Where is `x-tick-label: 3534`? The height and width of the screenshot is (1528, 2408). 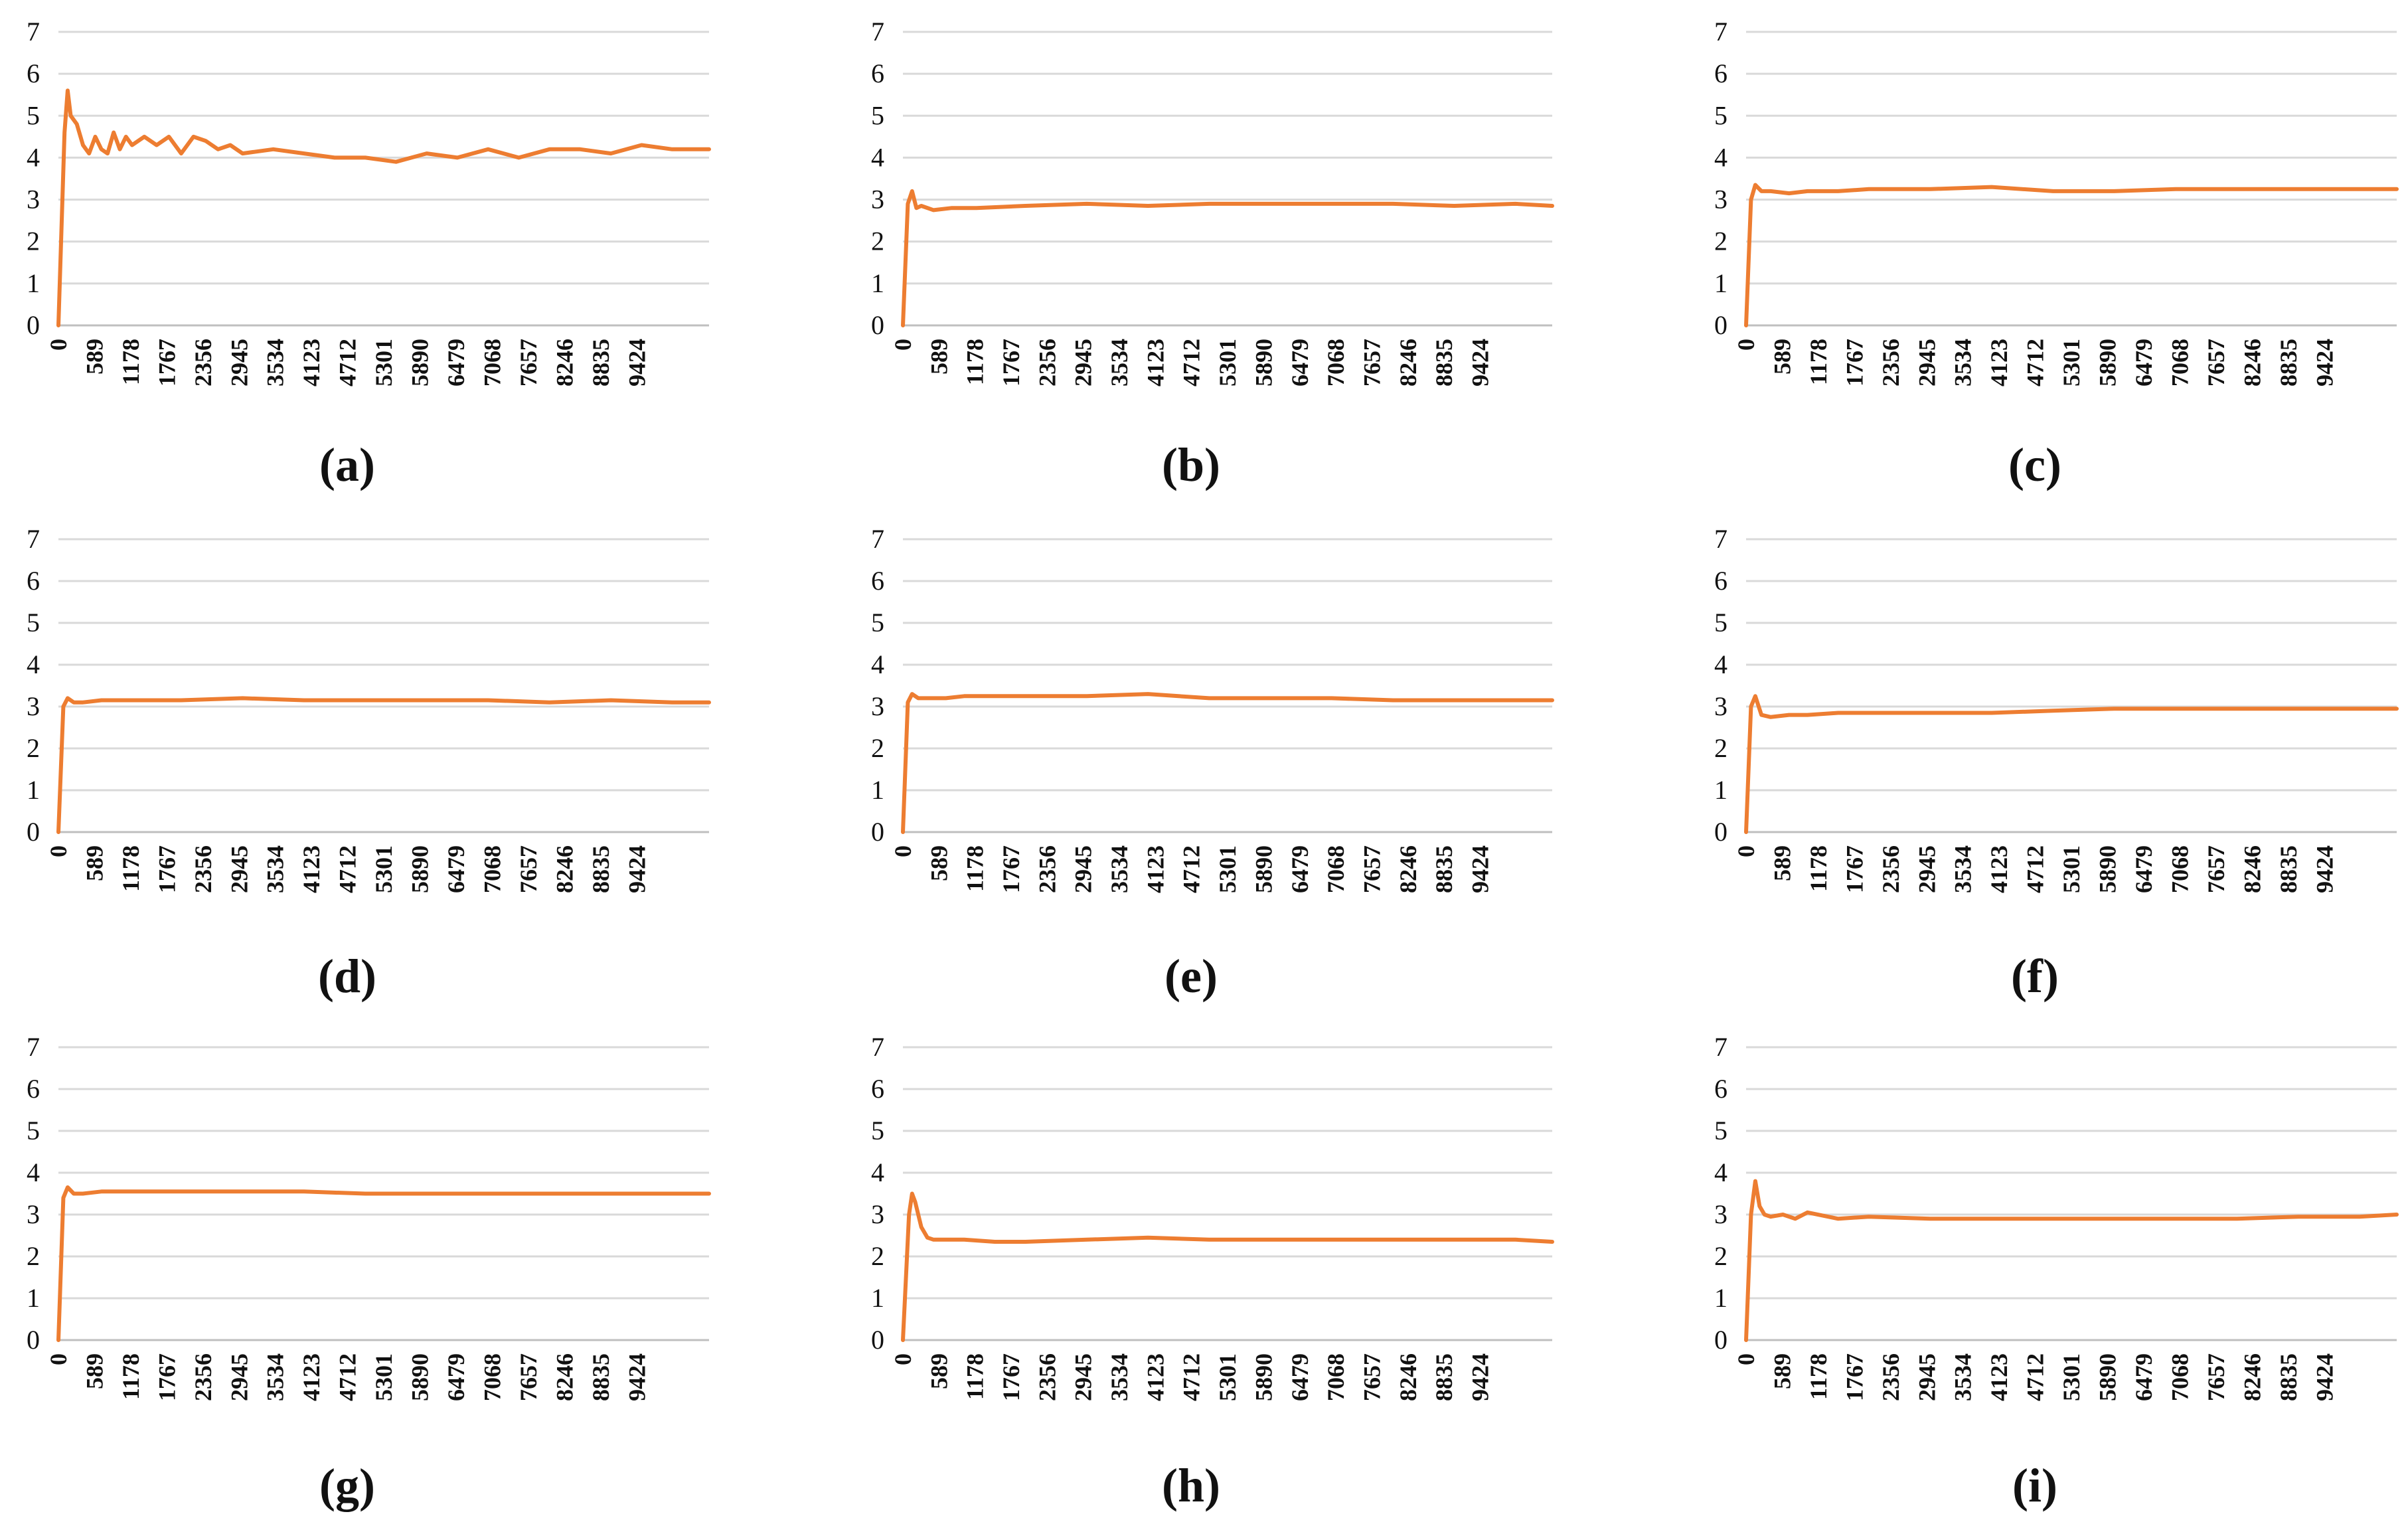 x-tick-label: 3534 is located at coordinates (275, 1377).